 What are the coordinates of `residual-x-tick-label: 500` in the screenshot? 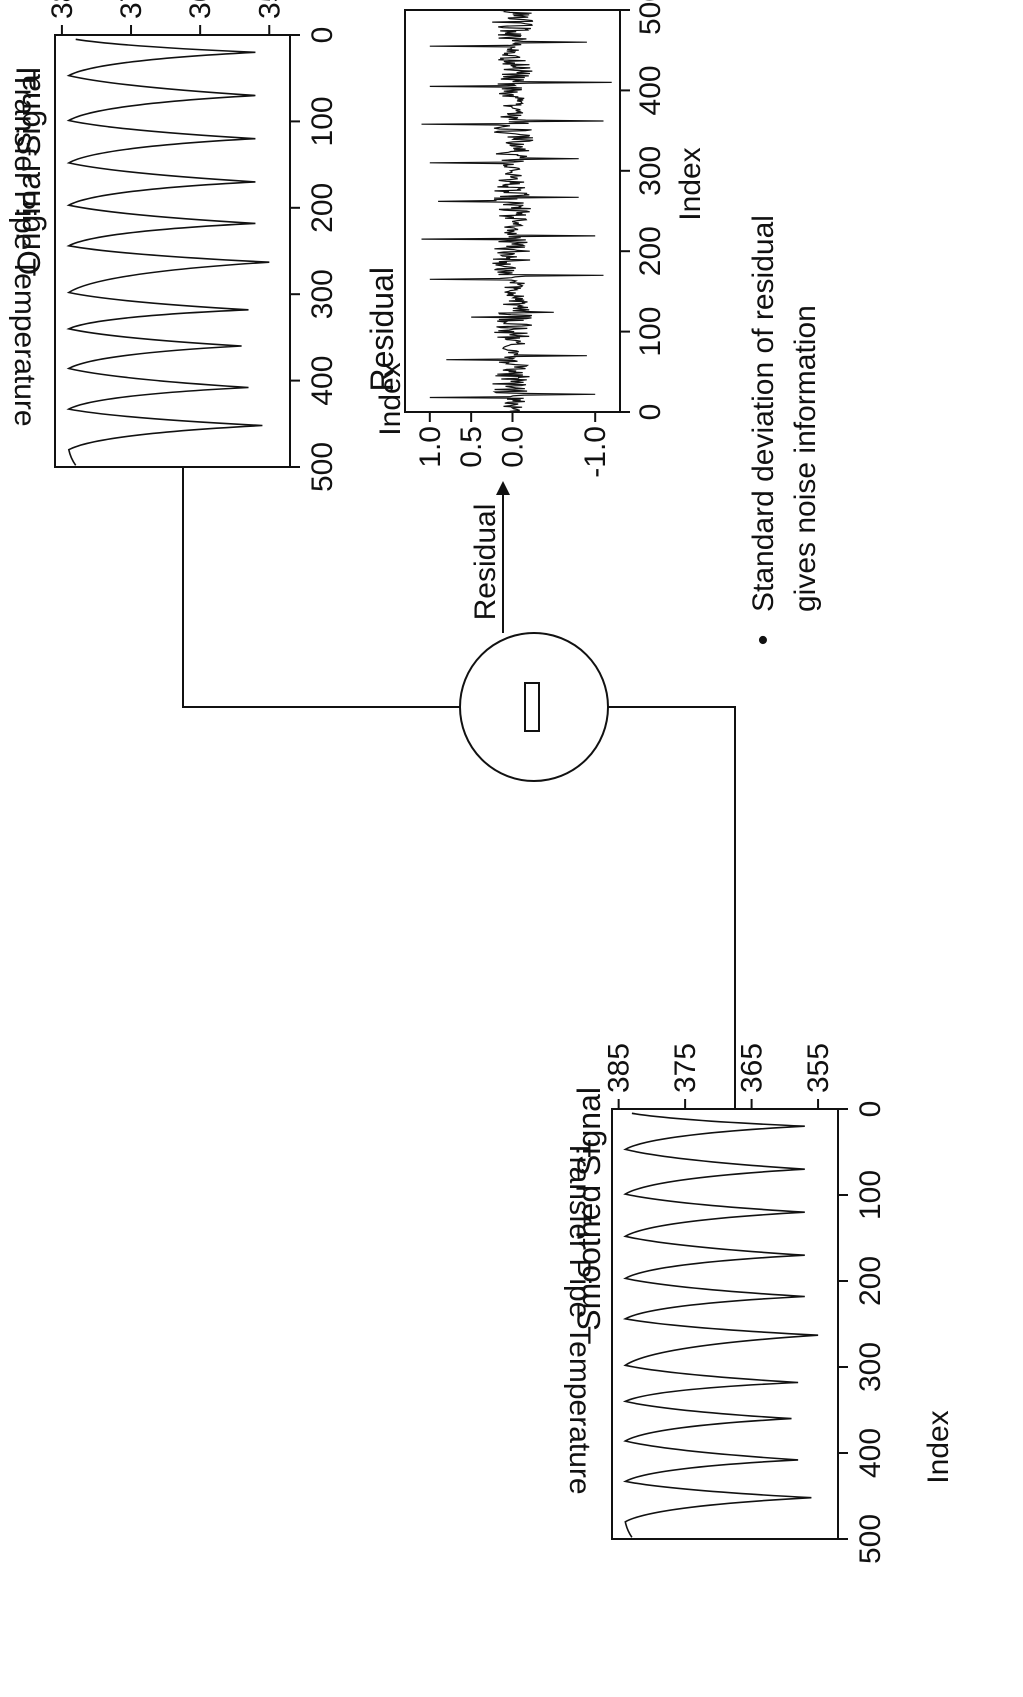 It's located at (650, 17).